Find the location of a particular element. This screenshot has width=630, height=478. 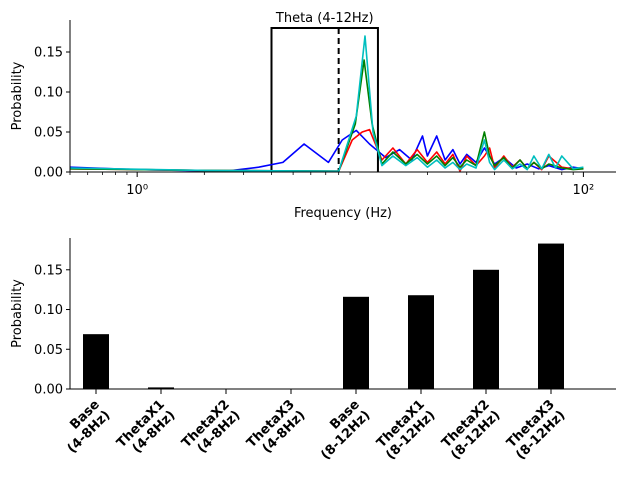

bar-y-axis-label: Probability is located at coordinates (17, 313).